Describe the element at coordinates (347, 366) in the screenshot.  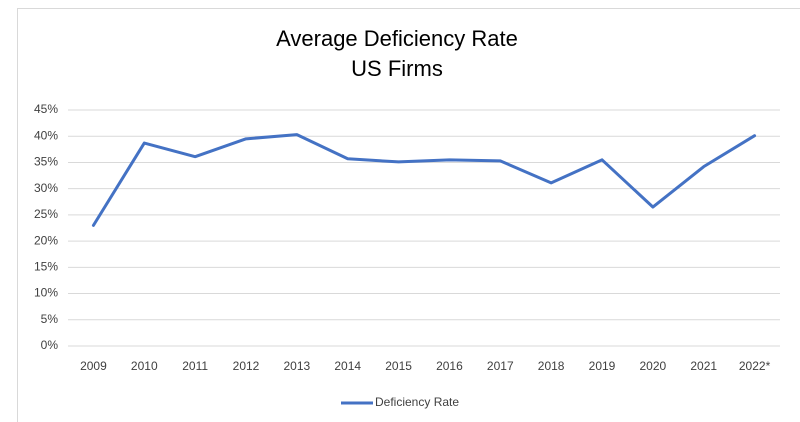
I see `x-tick-label: 2014` at that location.